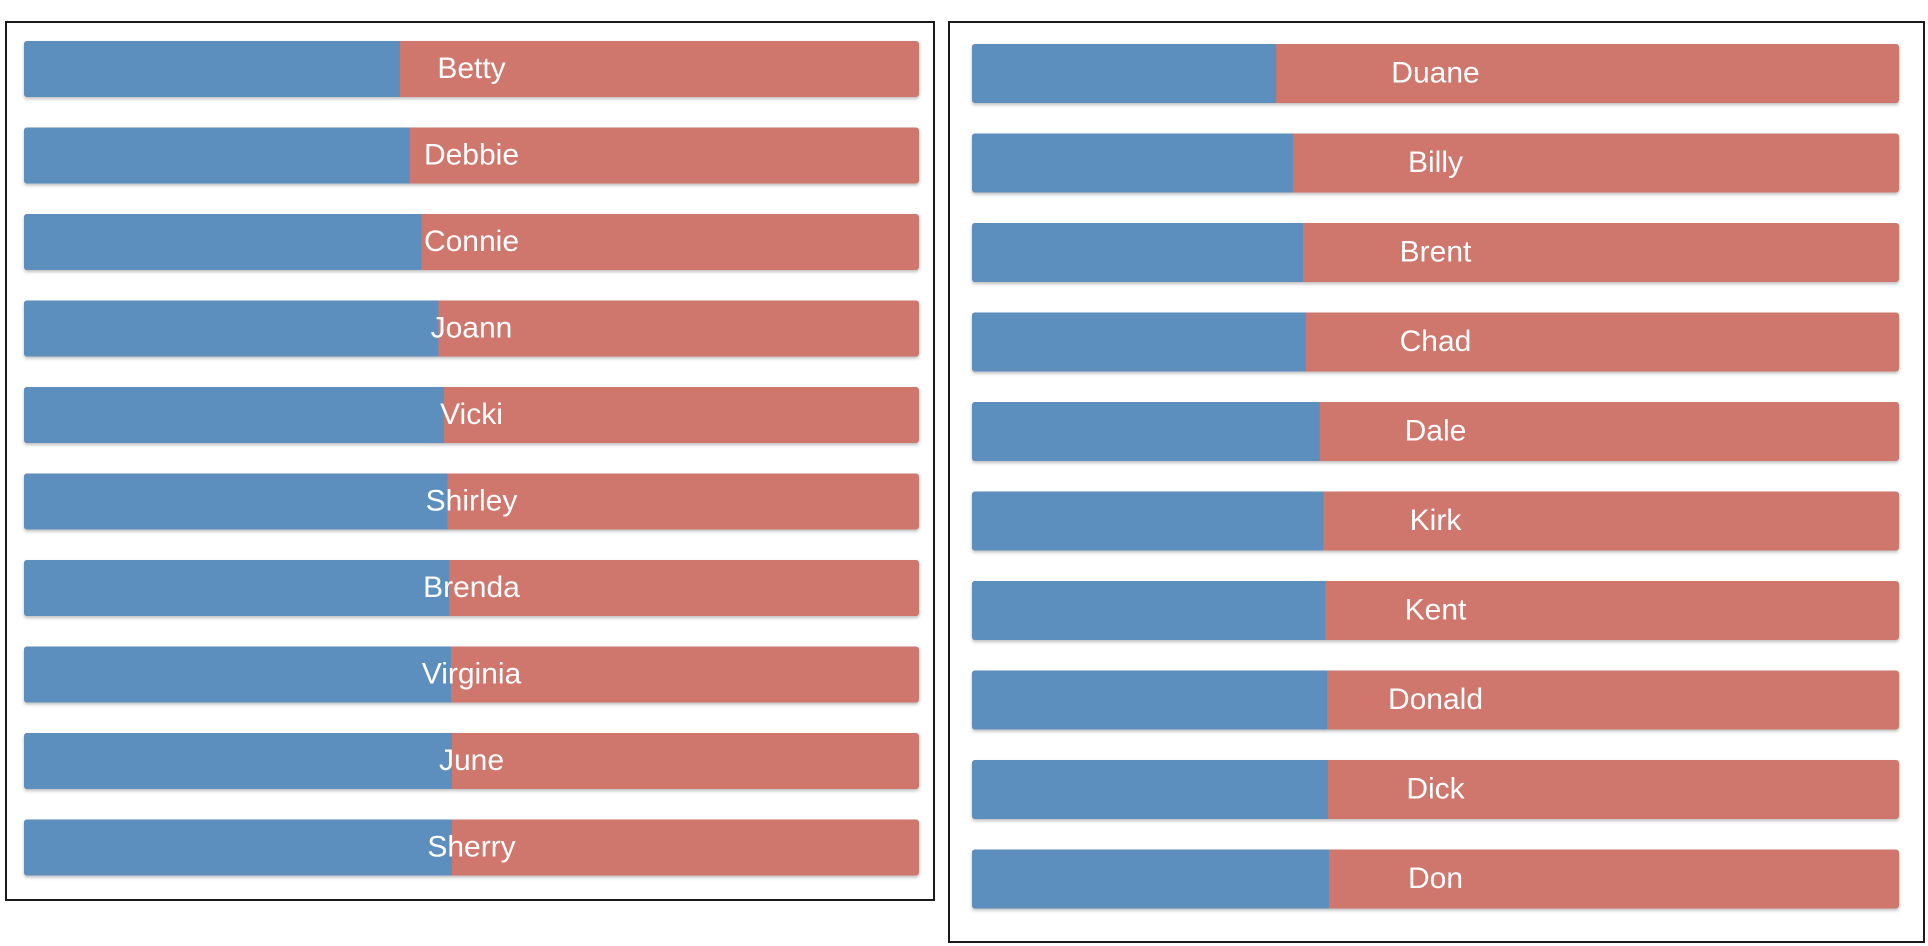 The height and width of the screenshot is (946, 1928). I want to click on bar-label-donald: Donald, so click(1435, 699).